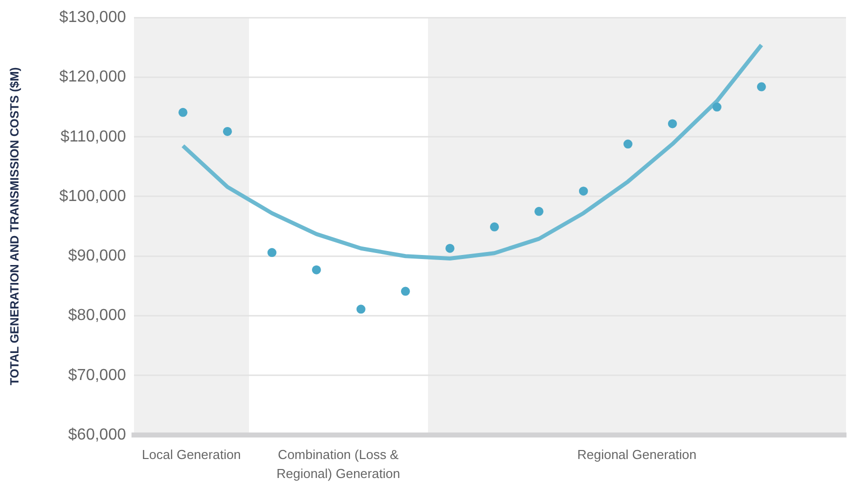  I want to click on y-axis-title: TOTAL GENERATION AND TRANSMISSION COSTS ($M), so click(15, 226).